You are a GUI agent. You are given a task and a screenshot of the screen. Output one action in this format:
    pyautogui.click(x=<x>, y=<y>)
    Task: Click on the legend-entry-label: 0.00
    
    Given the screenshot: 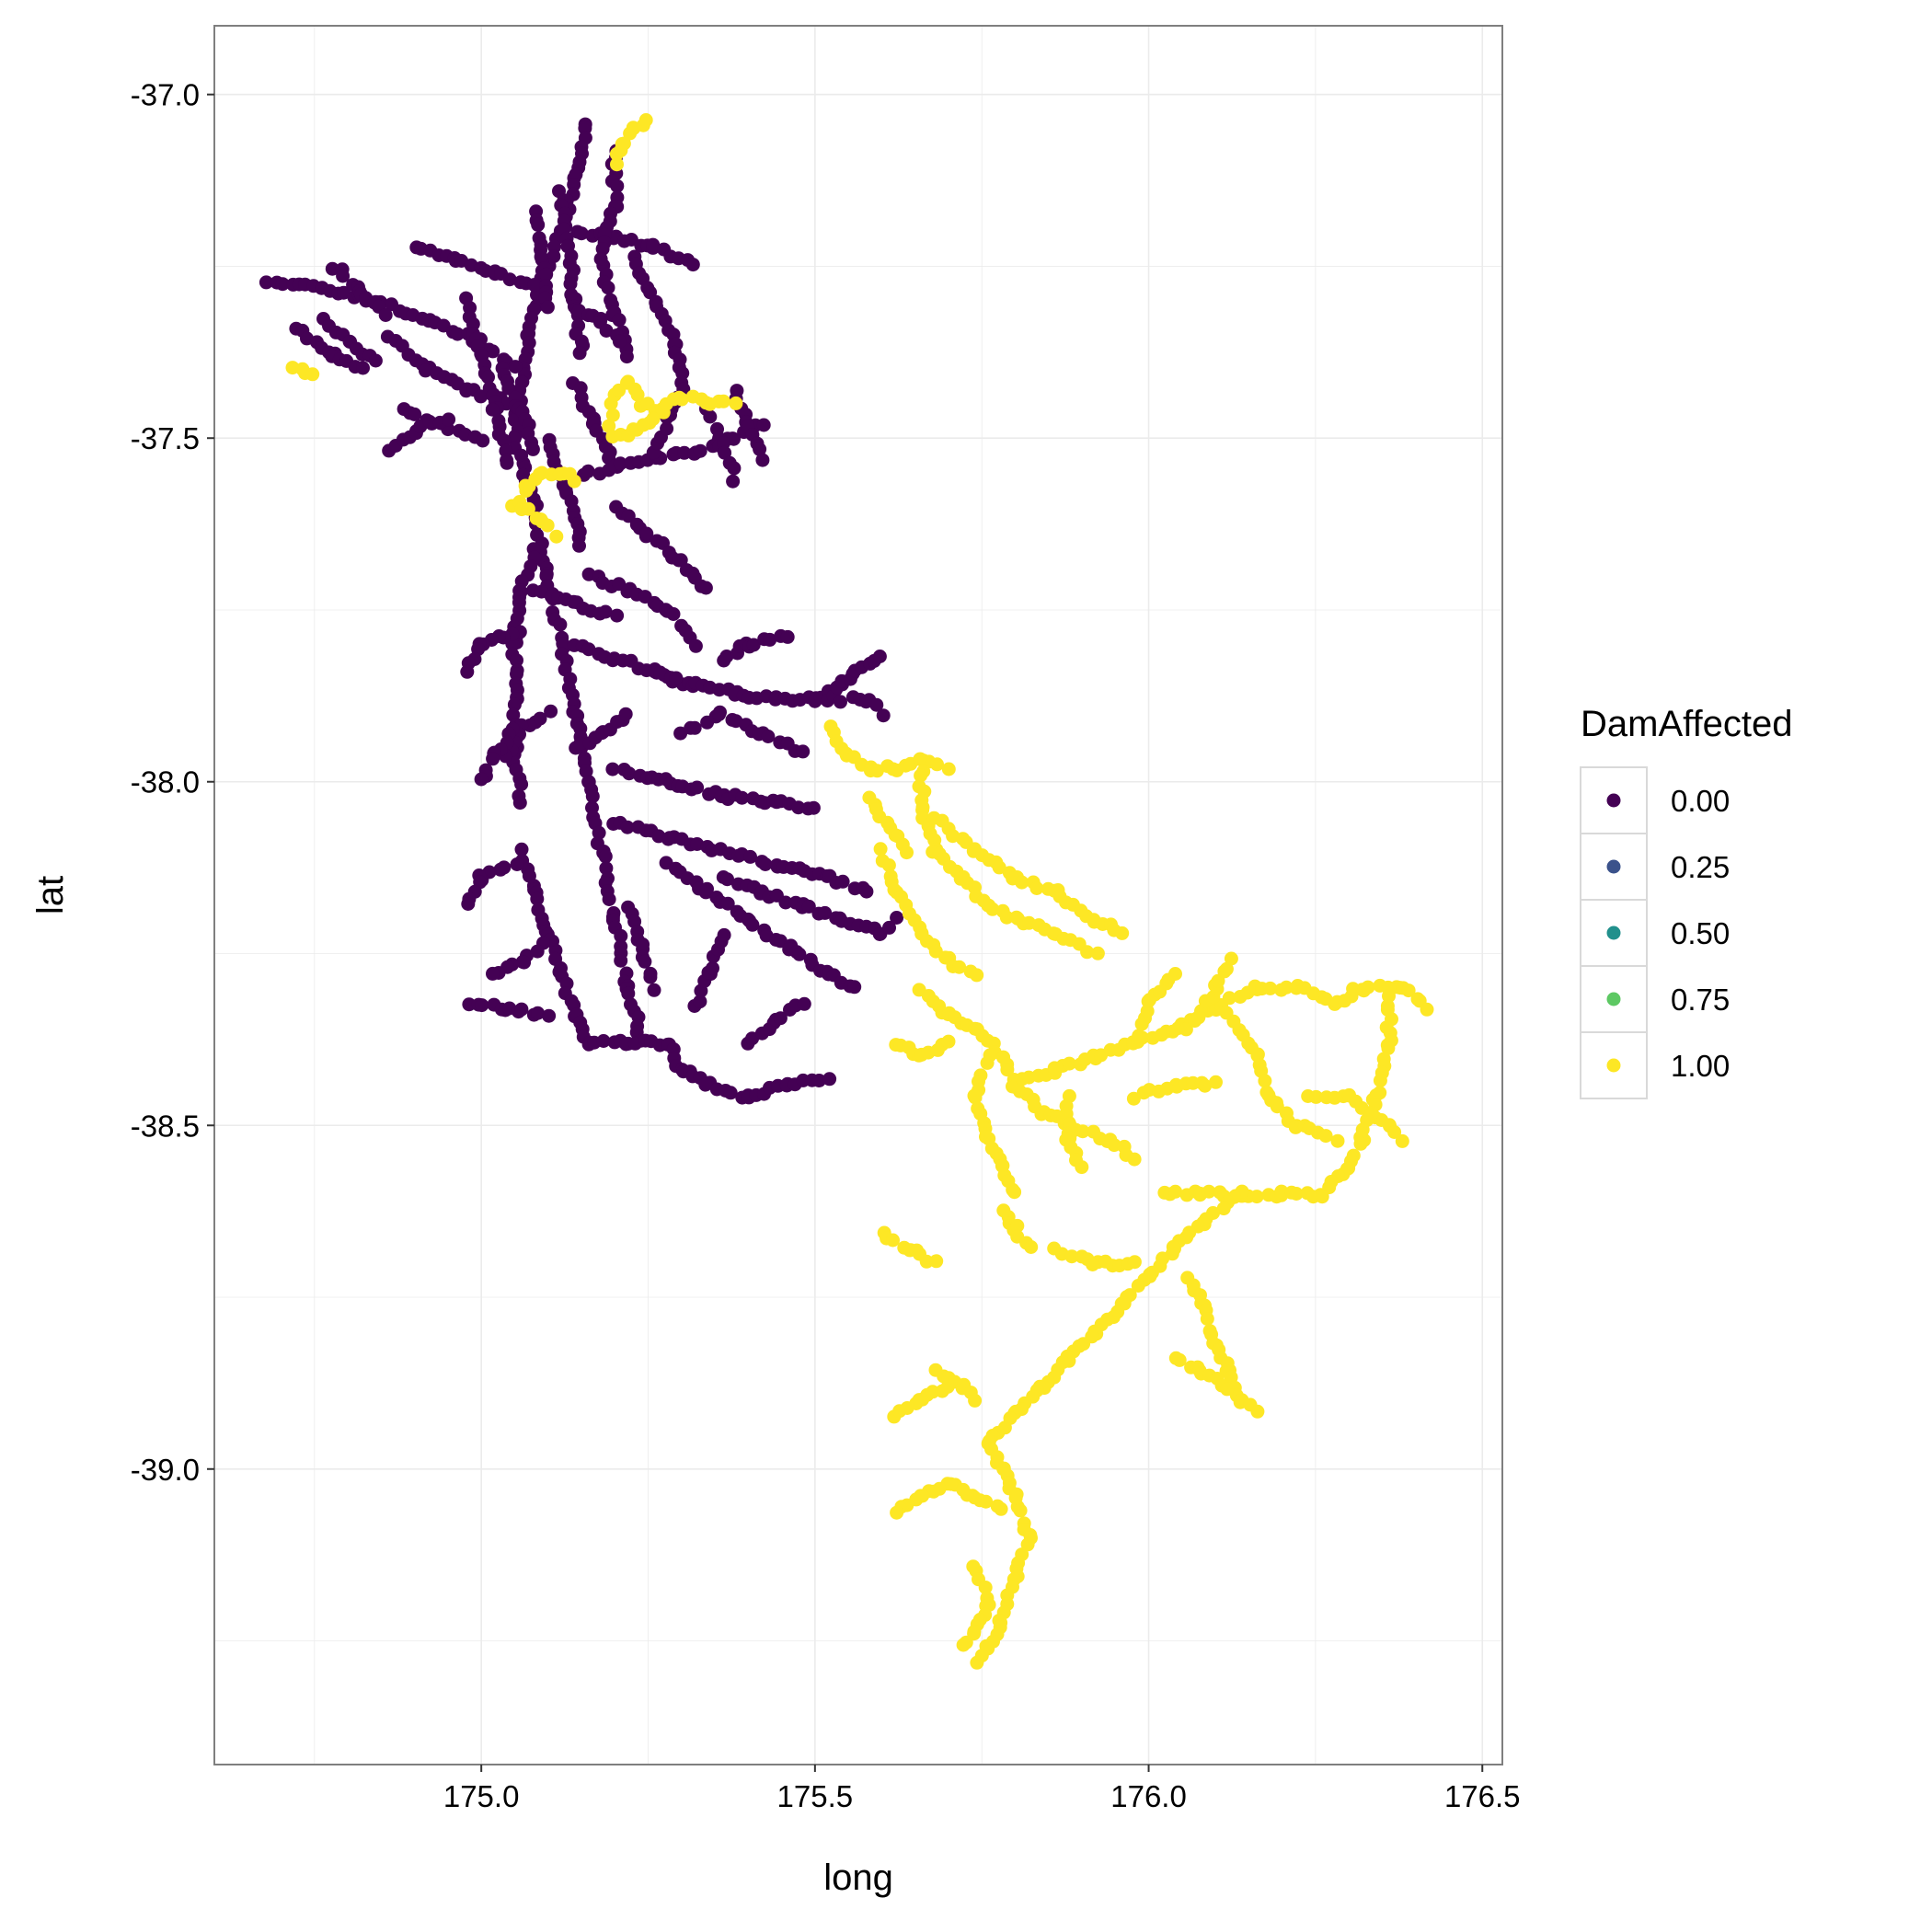 What is the action you would take?
    pyautogui.click(x=1700, y=801)
    